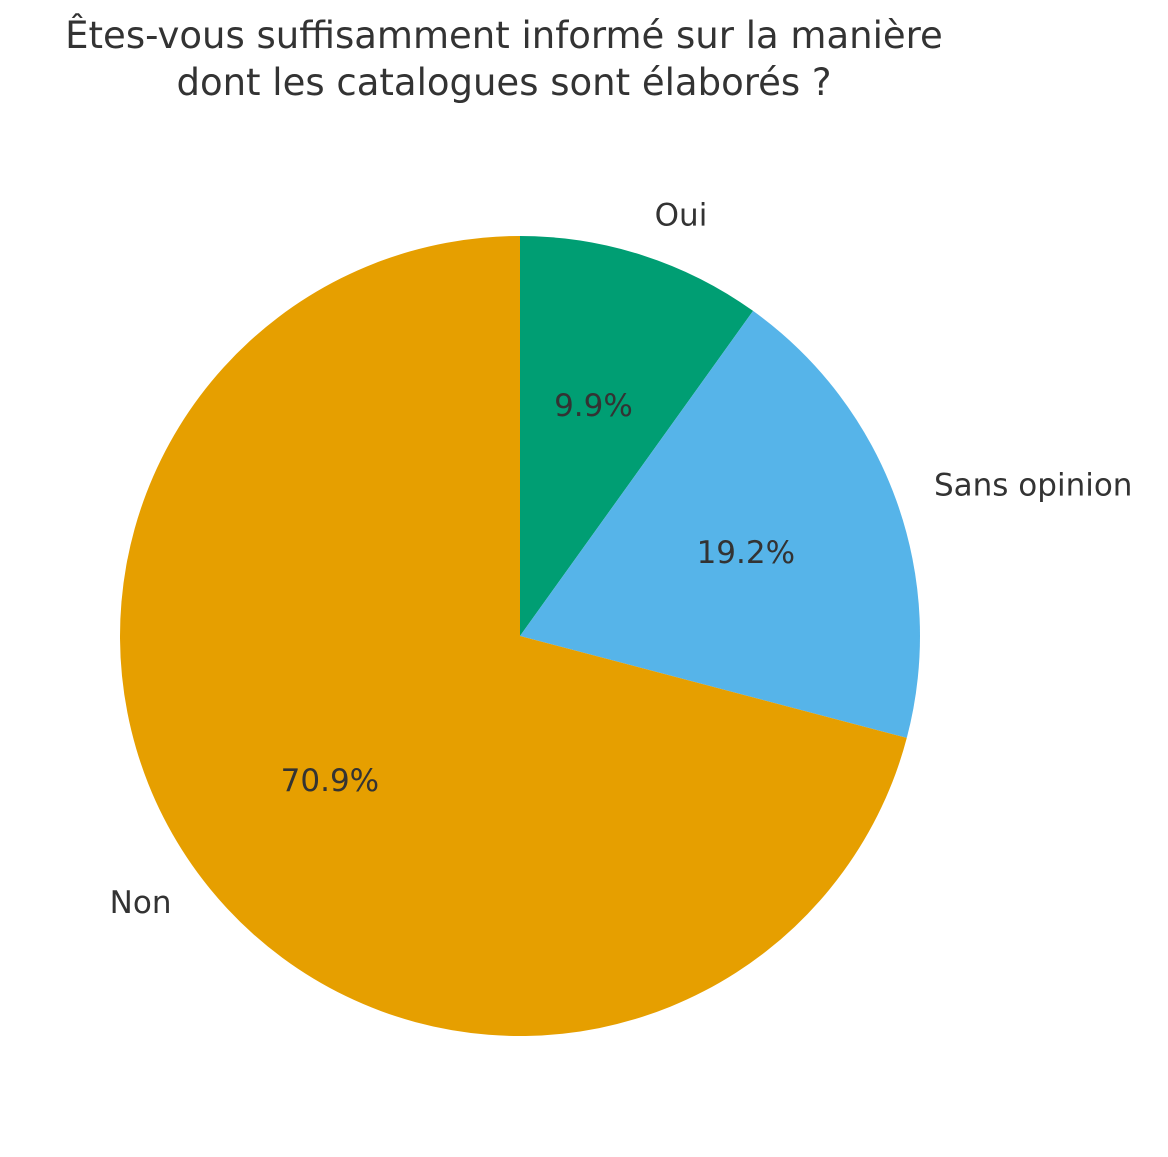 This screenshot has width=1168, height=1157. What do you see at coordinates (637, 436) in the screenshot?
I see `pie-slice-oui` at bounding box center [637, 436].